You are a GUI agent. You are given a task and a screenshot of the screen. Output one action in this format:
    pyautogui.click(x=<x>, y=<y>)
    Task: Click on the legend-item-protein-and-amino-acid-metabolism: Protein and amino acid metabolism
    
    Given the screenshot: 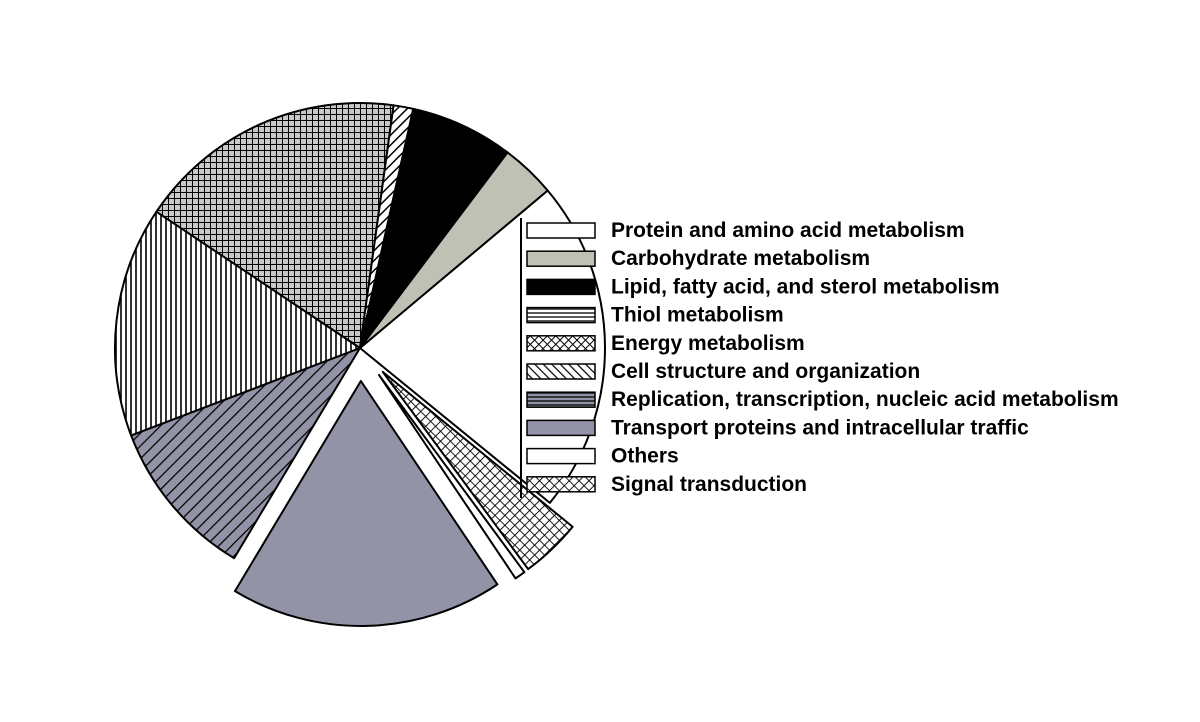 What is the action you would take?
    pyautogui.click(x=745, y=230)
    